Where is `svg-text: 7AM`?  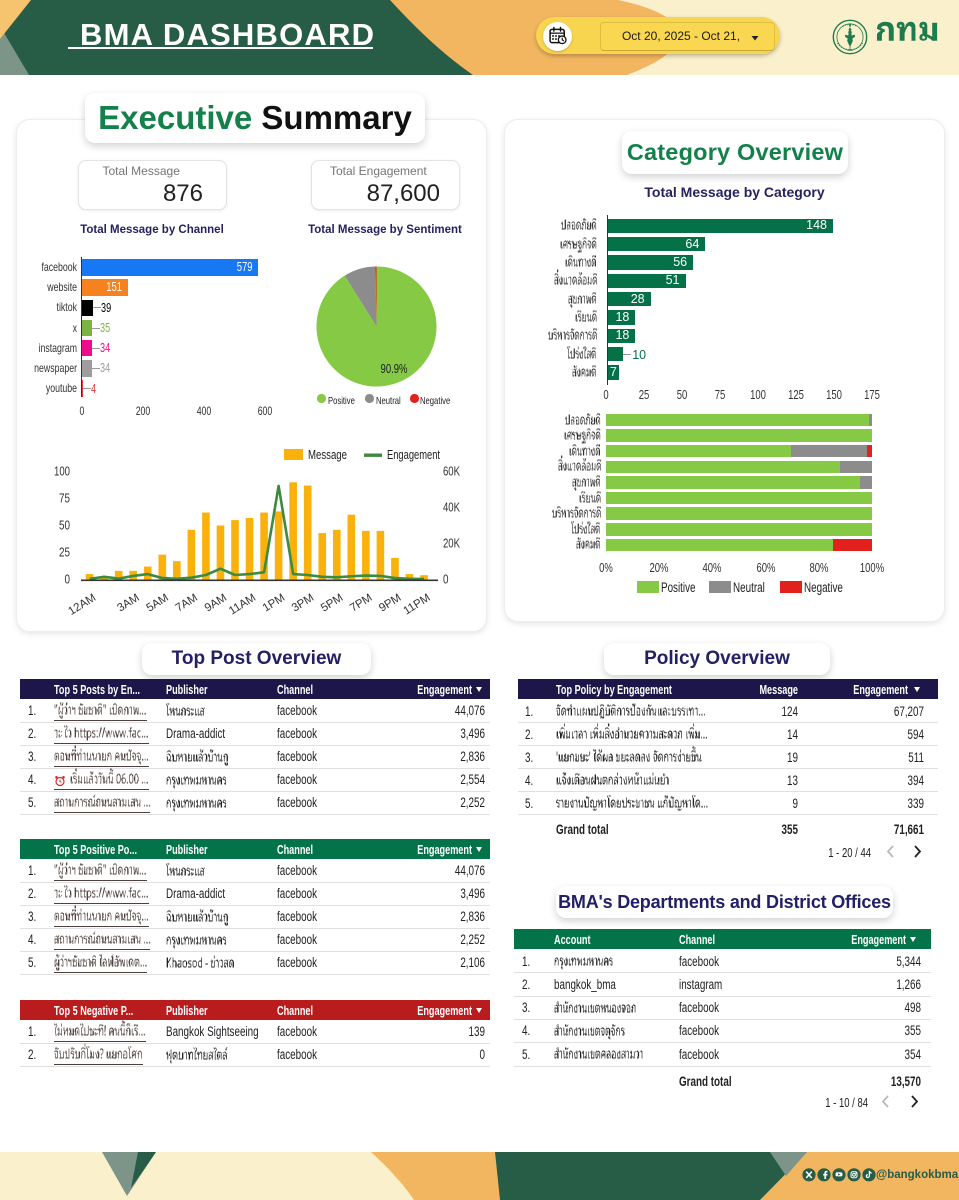 svg-text: 7AM is located at coordinates (187, 603).